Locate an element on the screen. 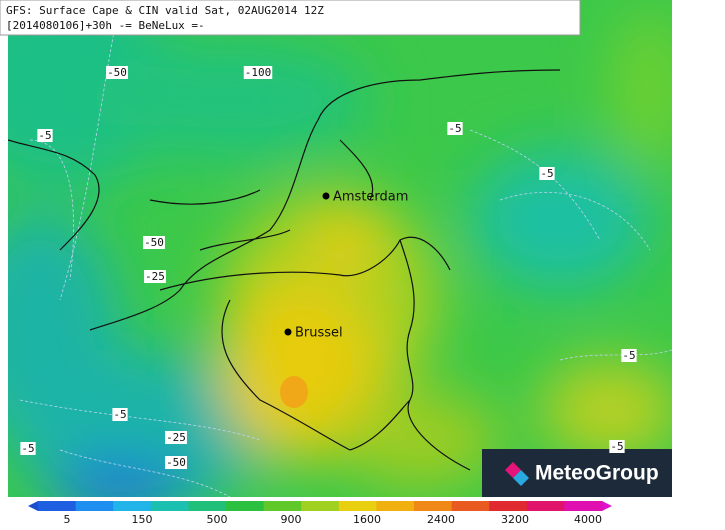  logo-text: MeteoGroup is located at coordinates (597, 473).